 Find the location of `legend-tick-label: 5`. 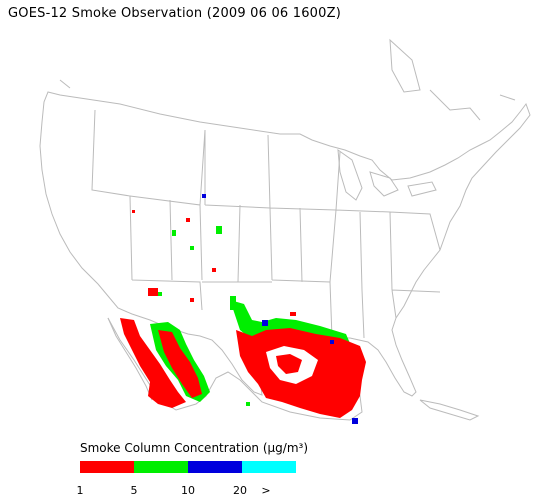

legend-tick-label: 5 is located at coordinates (134, 490).